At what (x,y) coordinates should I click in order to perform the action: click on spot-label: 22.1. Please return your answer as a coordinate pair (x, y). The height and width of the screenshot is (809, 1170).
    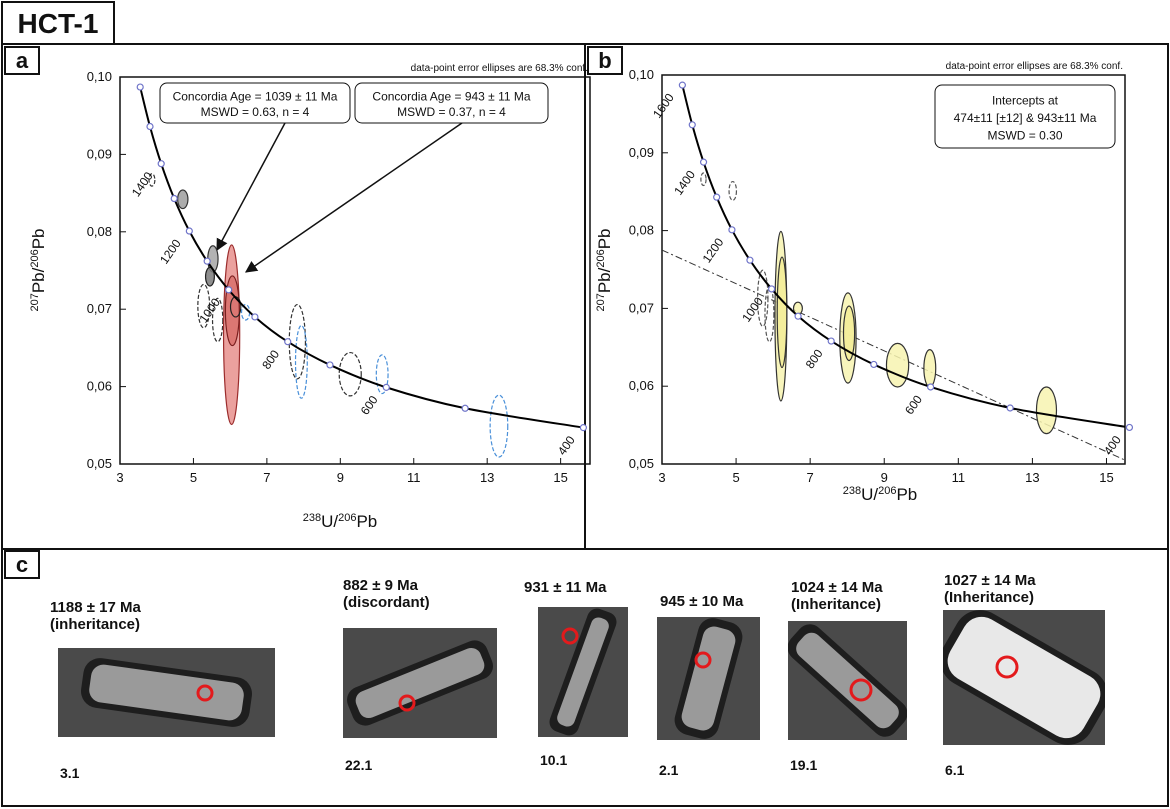
    Looking at the image, I should click on (358, 765).